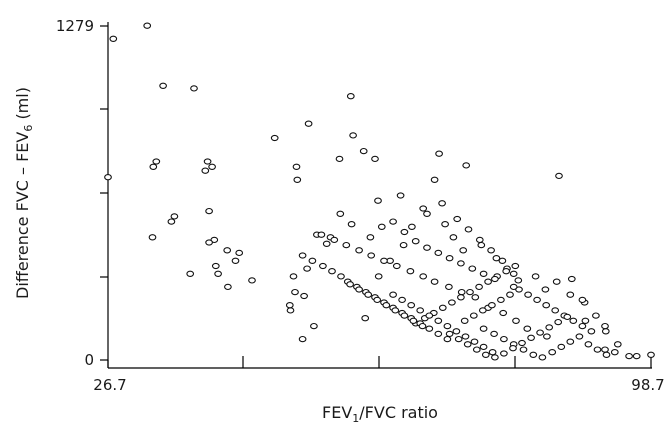 The width and height of the screenshot is (672, 427). I want to click on y-axis-title: Difference FVC – FEV6 (ml), so click(24, 193).